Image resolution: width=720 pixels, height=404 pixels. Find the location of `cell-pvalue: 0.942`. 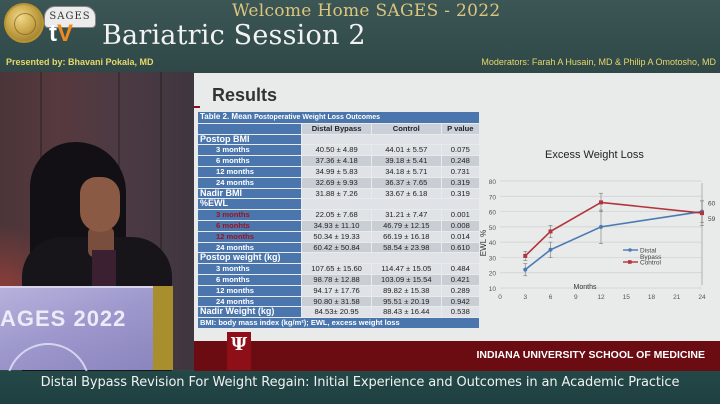

cell-pvalue: 0.942 is located at coordinates (460, 301).